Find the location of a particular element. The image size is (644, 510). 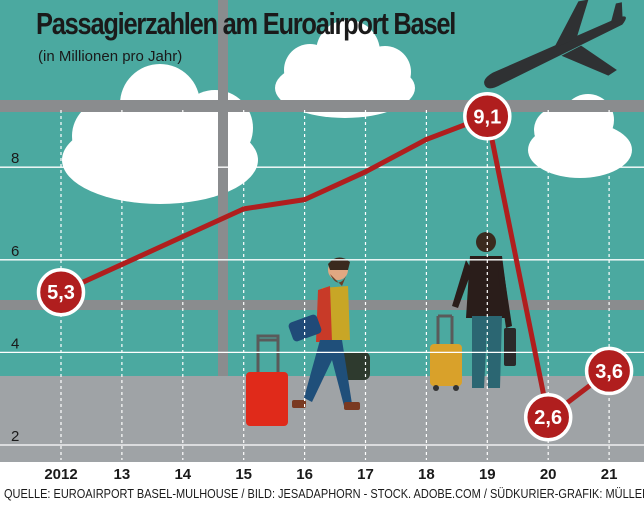

data-label: 3,6 is located at coordinates (609, 371).